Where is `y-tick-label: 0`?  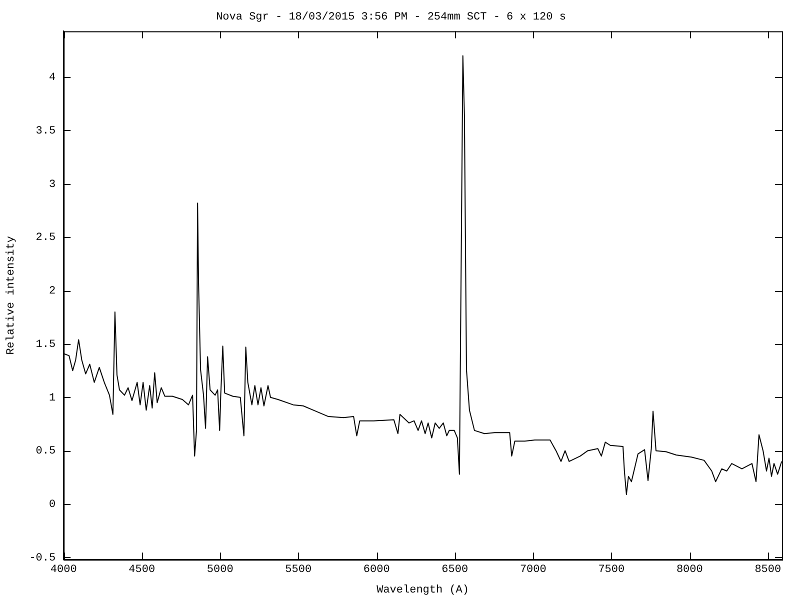
y-tick-label: 0 is located at coordinates (52, 505).